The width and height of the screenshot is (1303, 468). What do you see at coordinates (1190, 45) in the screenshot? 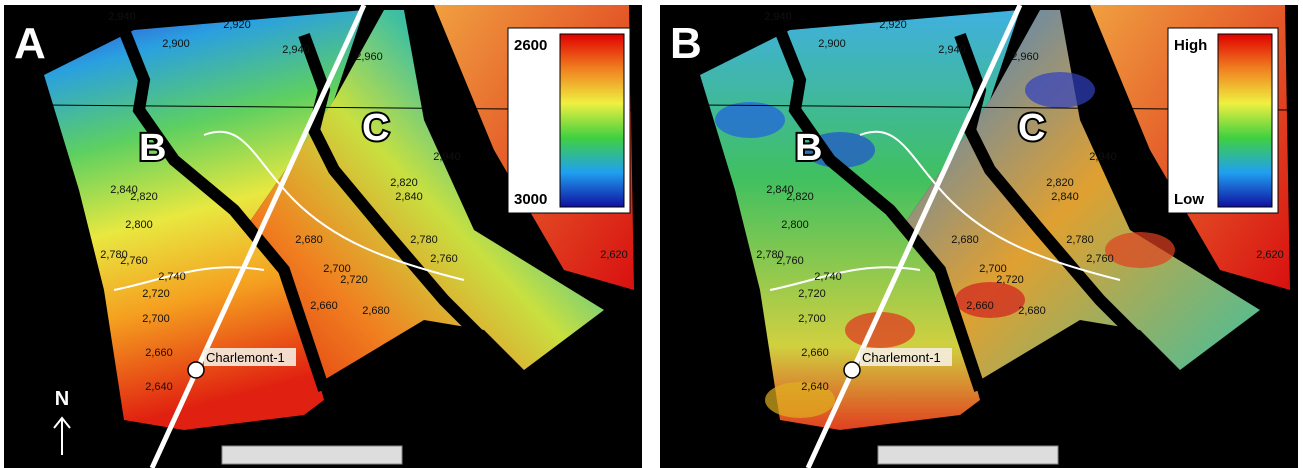
I see `legend-top-label: High` at bounding box center [1190, 45].